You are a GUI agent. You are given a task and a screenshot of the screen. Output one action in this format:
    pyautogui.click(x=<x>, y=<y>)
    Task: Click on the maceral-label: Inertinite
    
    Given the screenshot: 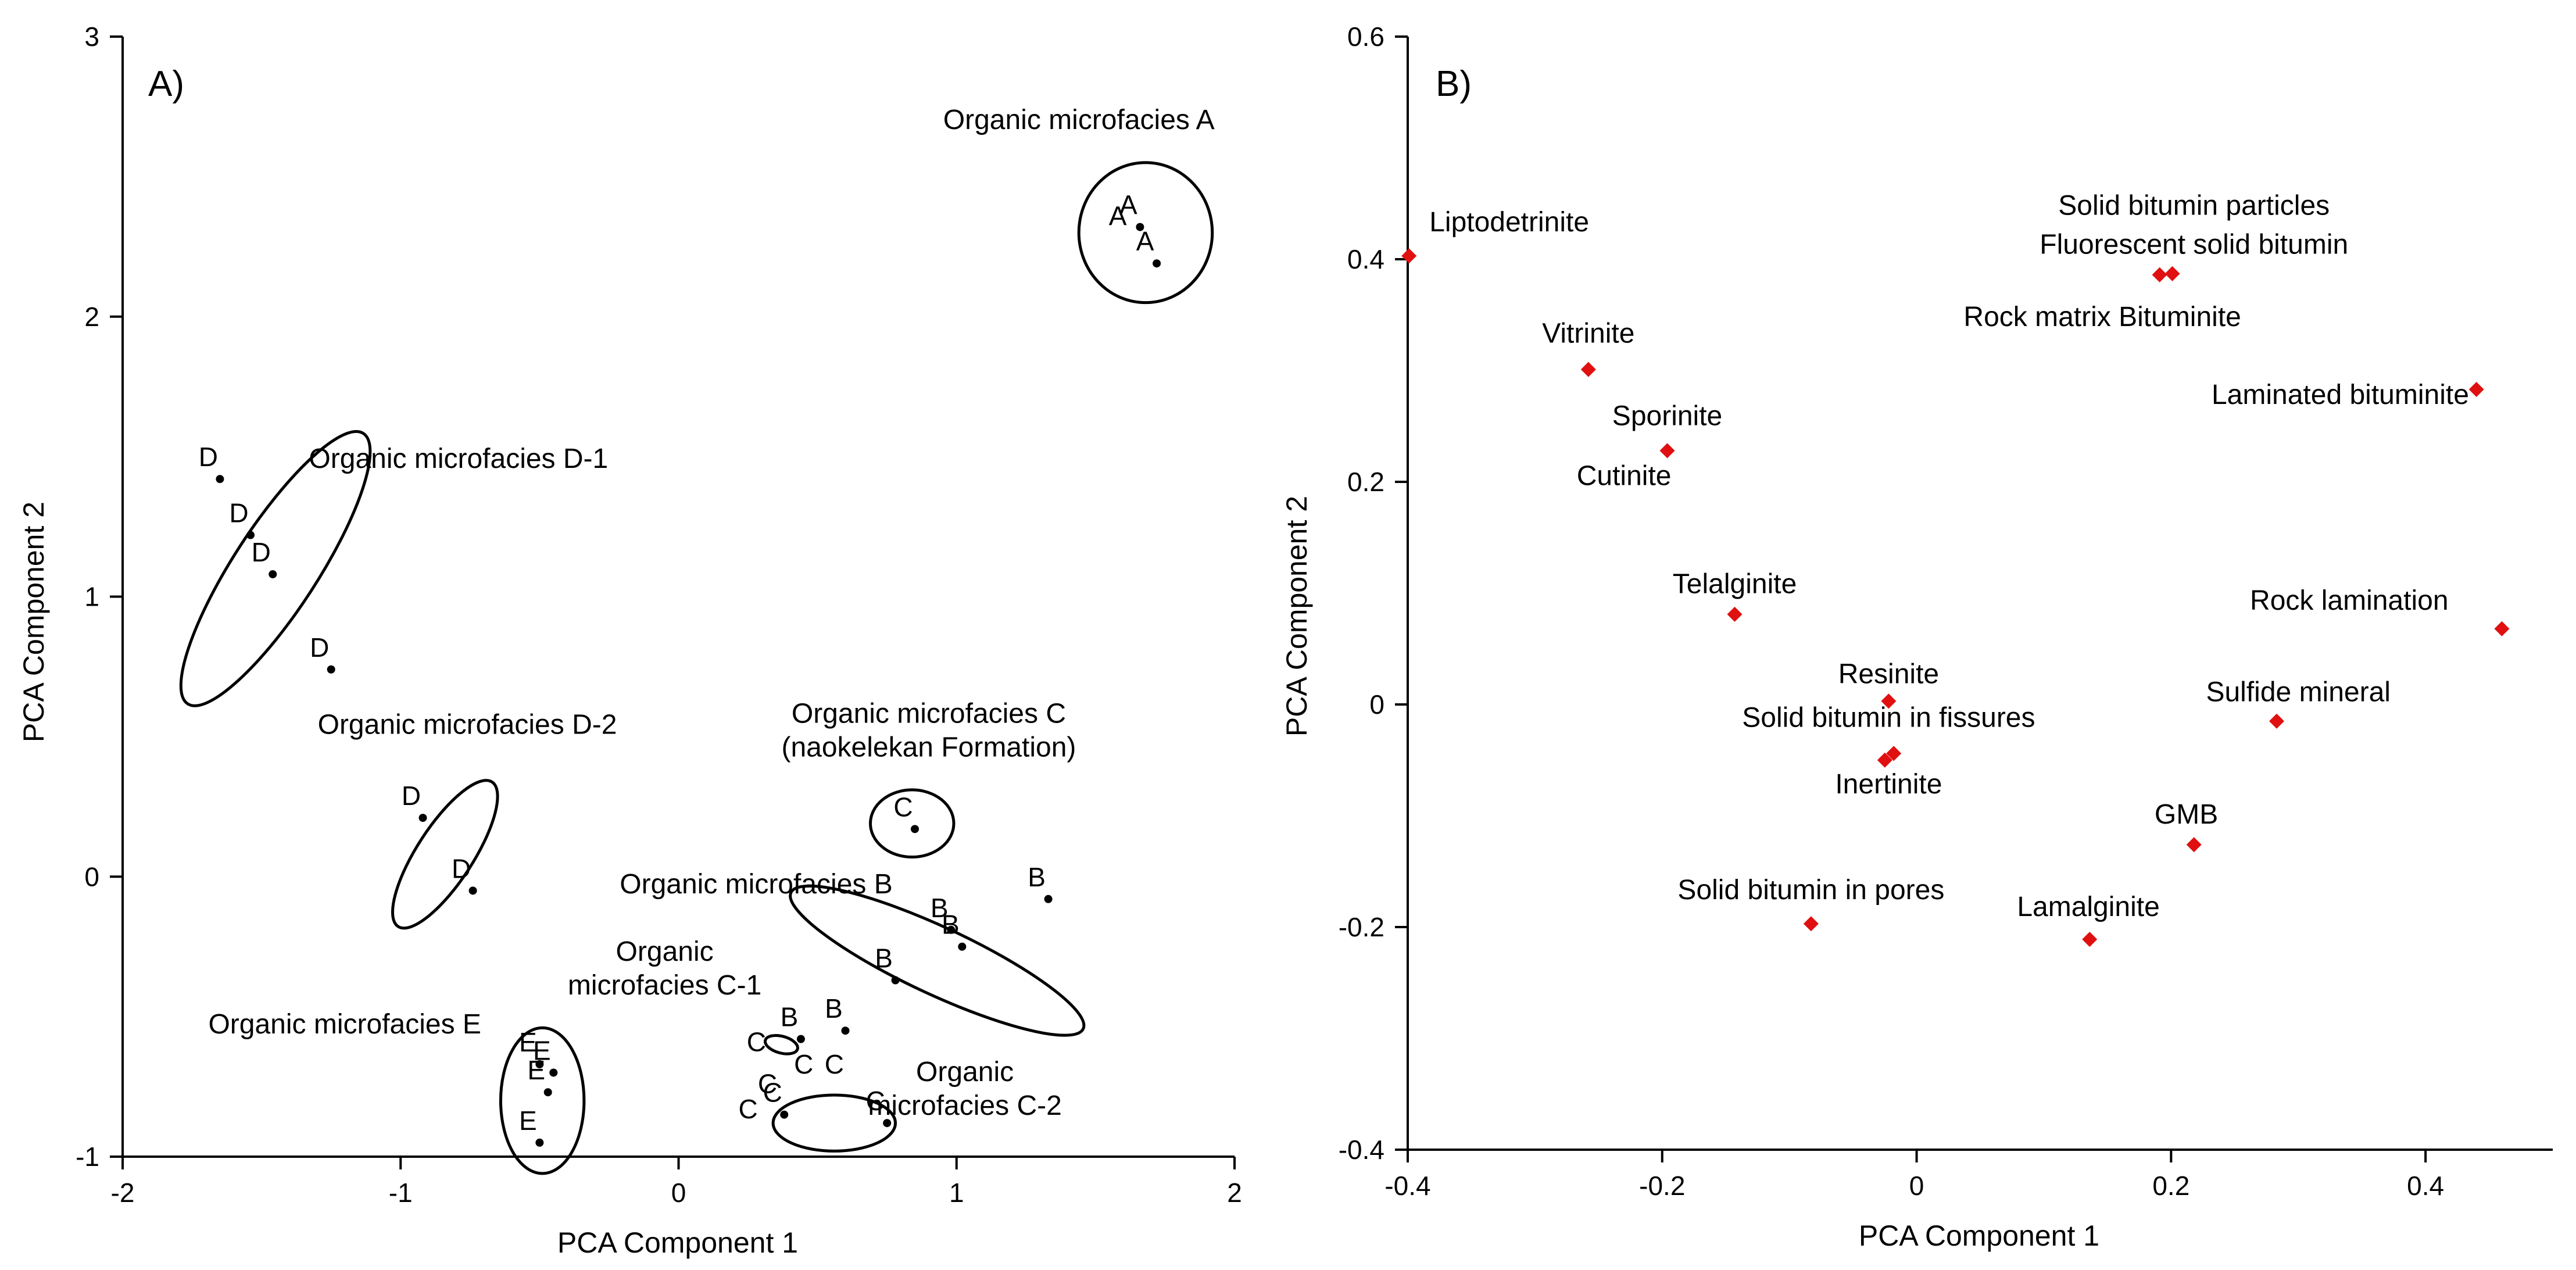 What is the action you would take?
    pyautogui.click(x=1889, y=784)
    